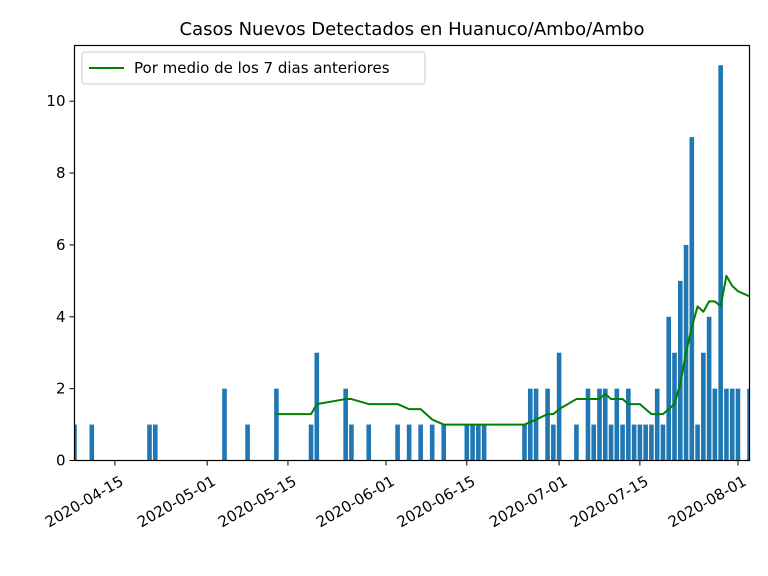 This screenshot has height=576, width=768. Describe the element at coordinates (84, 501) in the screenshot. I see `x-tick-label: 2020-04-15` at that location.